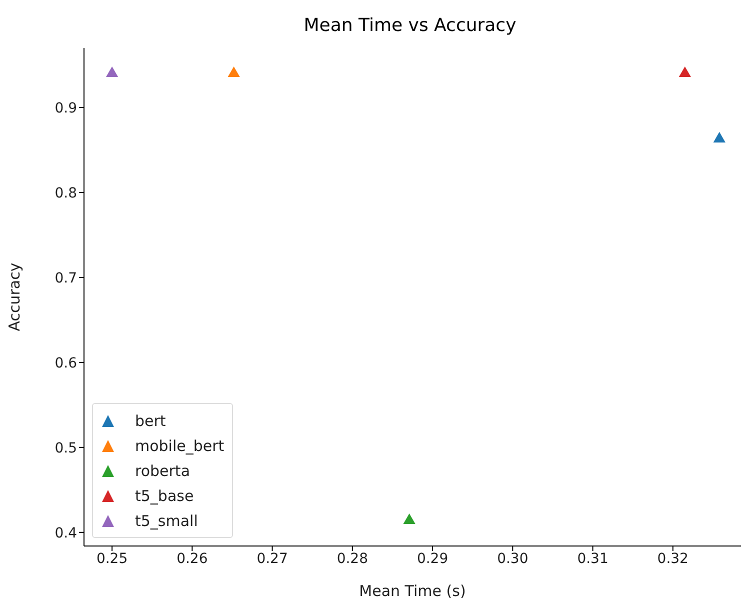 The image size is (742, 603). Describe the element at coordinates (65, 193) in the screenshot. I see `y-tick-label: 0.8` at that location.